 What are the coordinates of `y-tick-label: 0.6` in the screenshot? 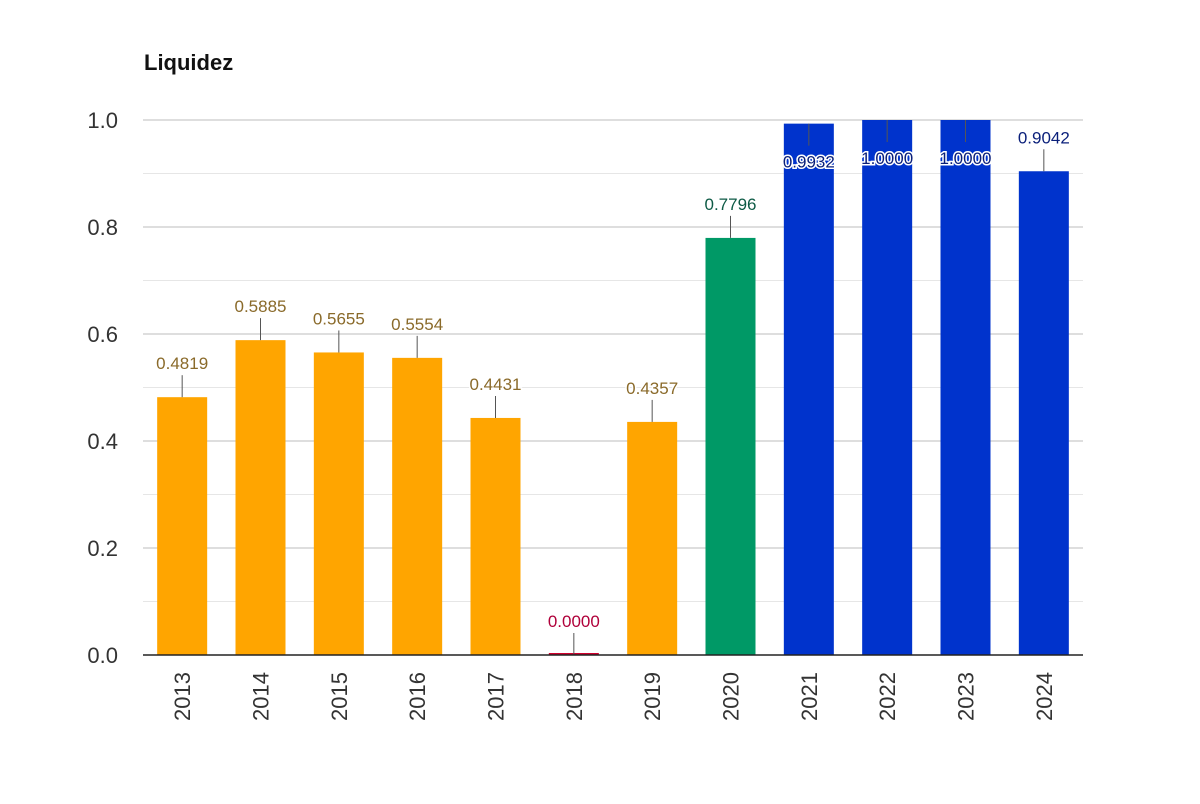 It's located at (102, 334).